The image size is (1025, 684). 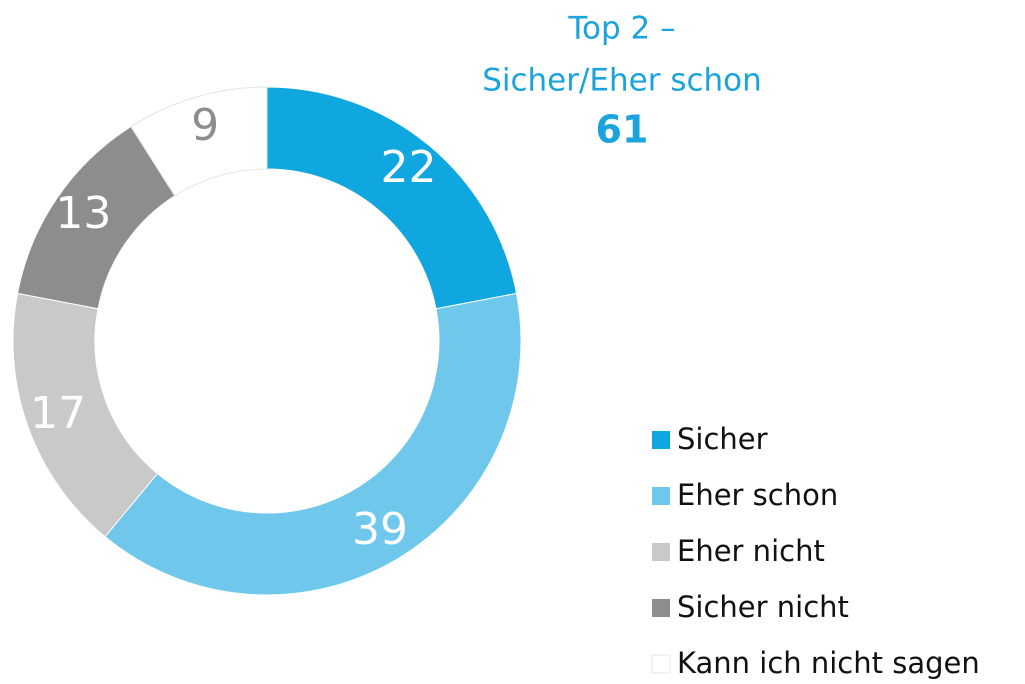 I want to click on legend-label: Eher schon, so click(x=757, y=495).